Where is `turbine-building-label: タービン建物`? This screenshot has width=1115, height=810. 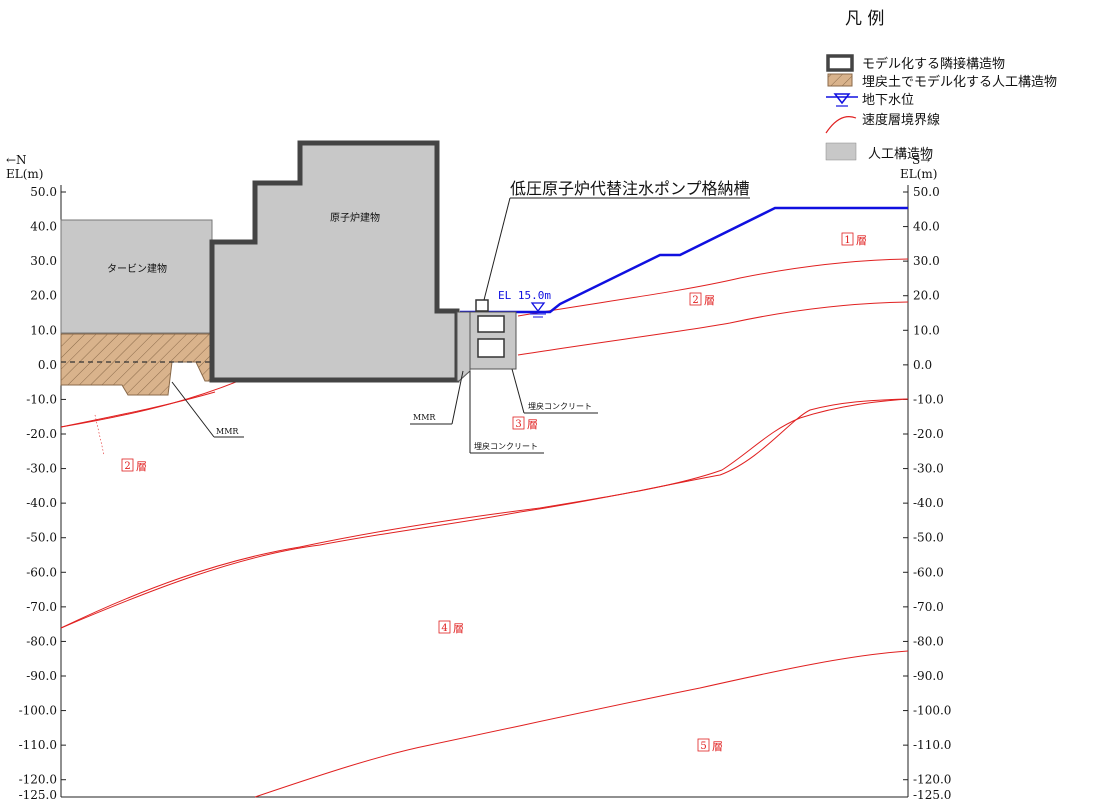
turbine-building-label: タービン建物 is located at coordinates (137, 268).